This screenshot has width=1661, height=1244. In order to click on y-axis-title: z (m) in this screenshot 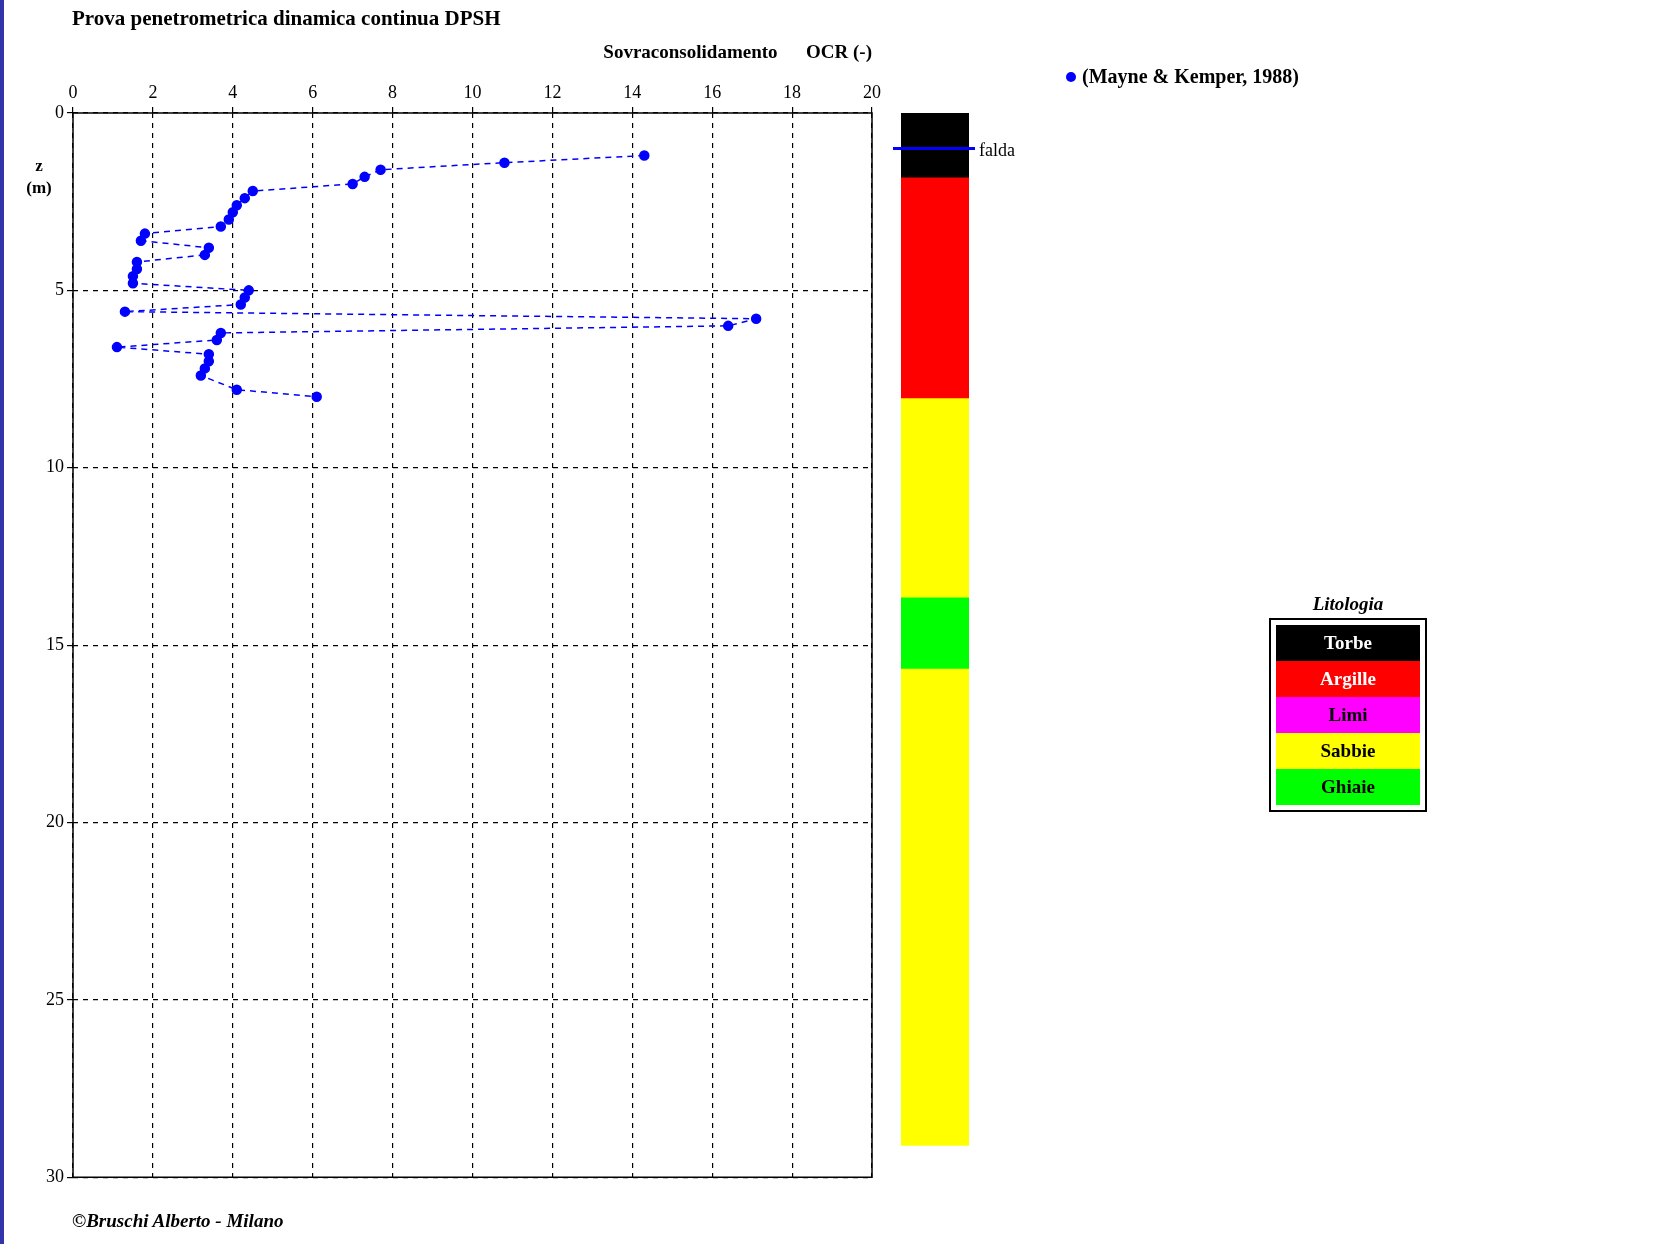, I will do `click(39, 177)`.